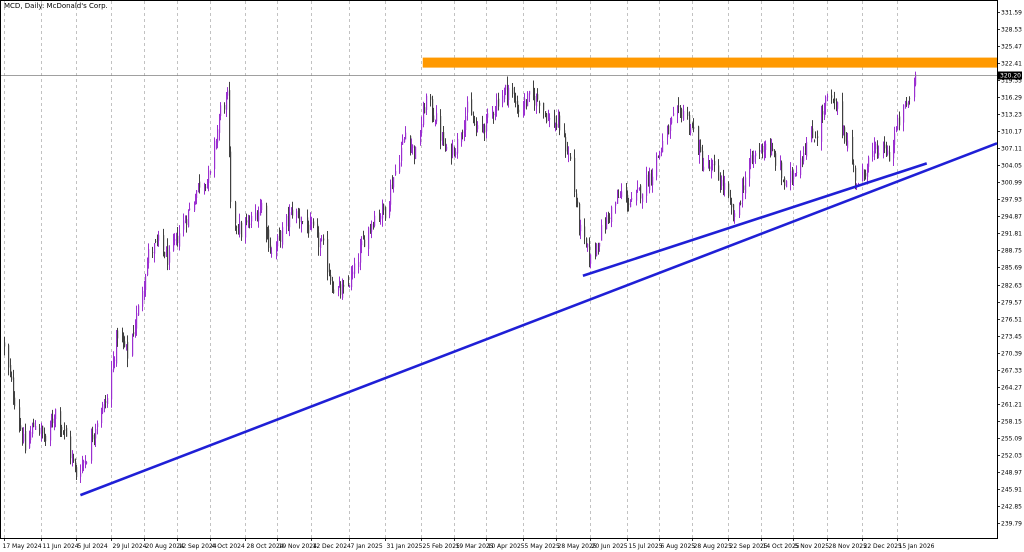 Image resolution: width=1024 pixels, height=552 pixels. I want to click on x-tick-label: 22 Dec 2025, so click(883, 546).